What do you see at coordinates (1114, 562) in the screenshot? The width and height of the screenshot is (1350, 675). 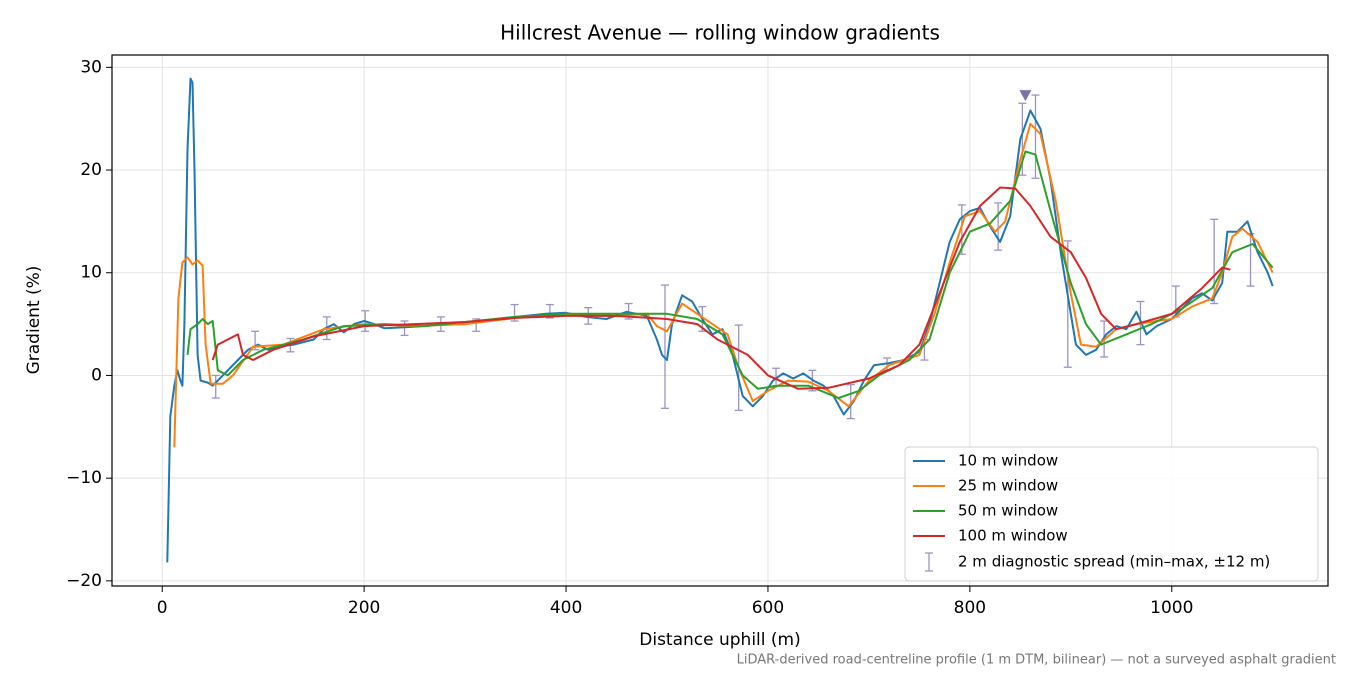 I see `legend-label: 2 m diagnostic spread (min–max, ±12 m)` at bounding box center [1114, 562].